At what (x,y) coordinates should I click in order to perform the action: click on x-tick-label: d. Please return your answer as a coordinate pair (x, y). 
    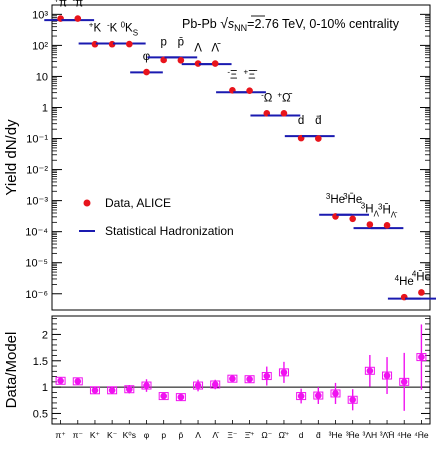
    Looking at the image, I should click on (301, 435).